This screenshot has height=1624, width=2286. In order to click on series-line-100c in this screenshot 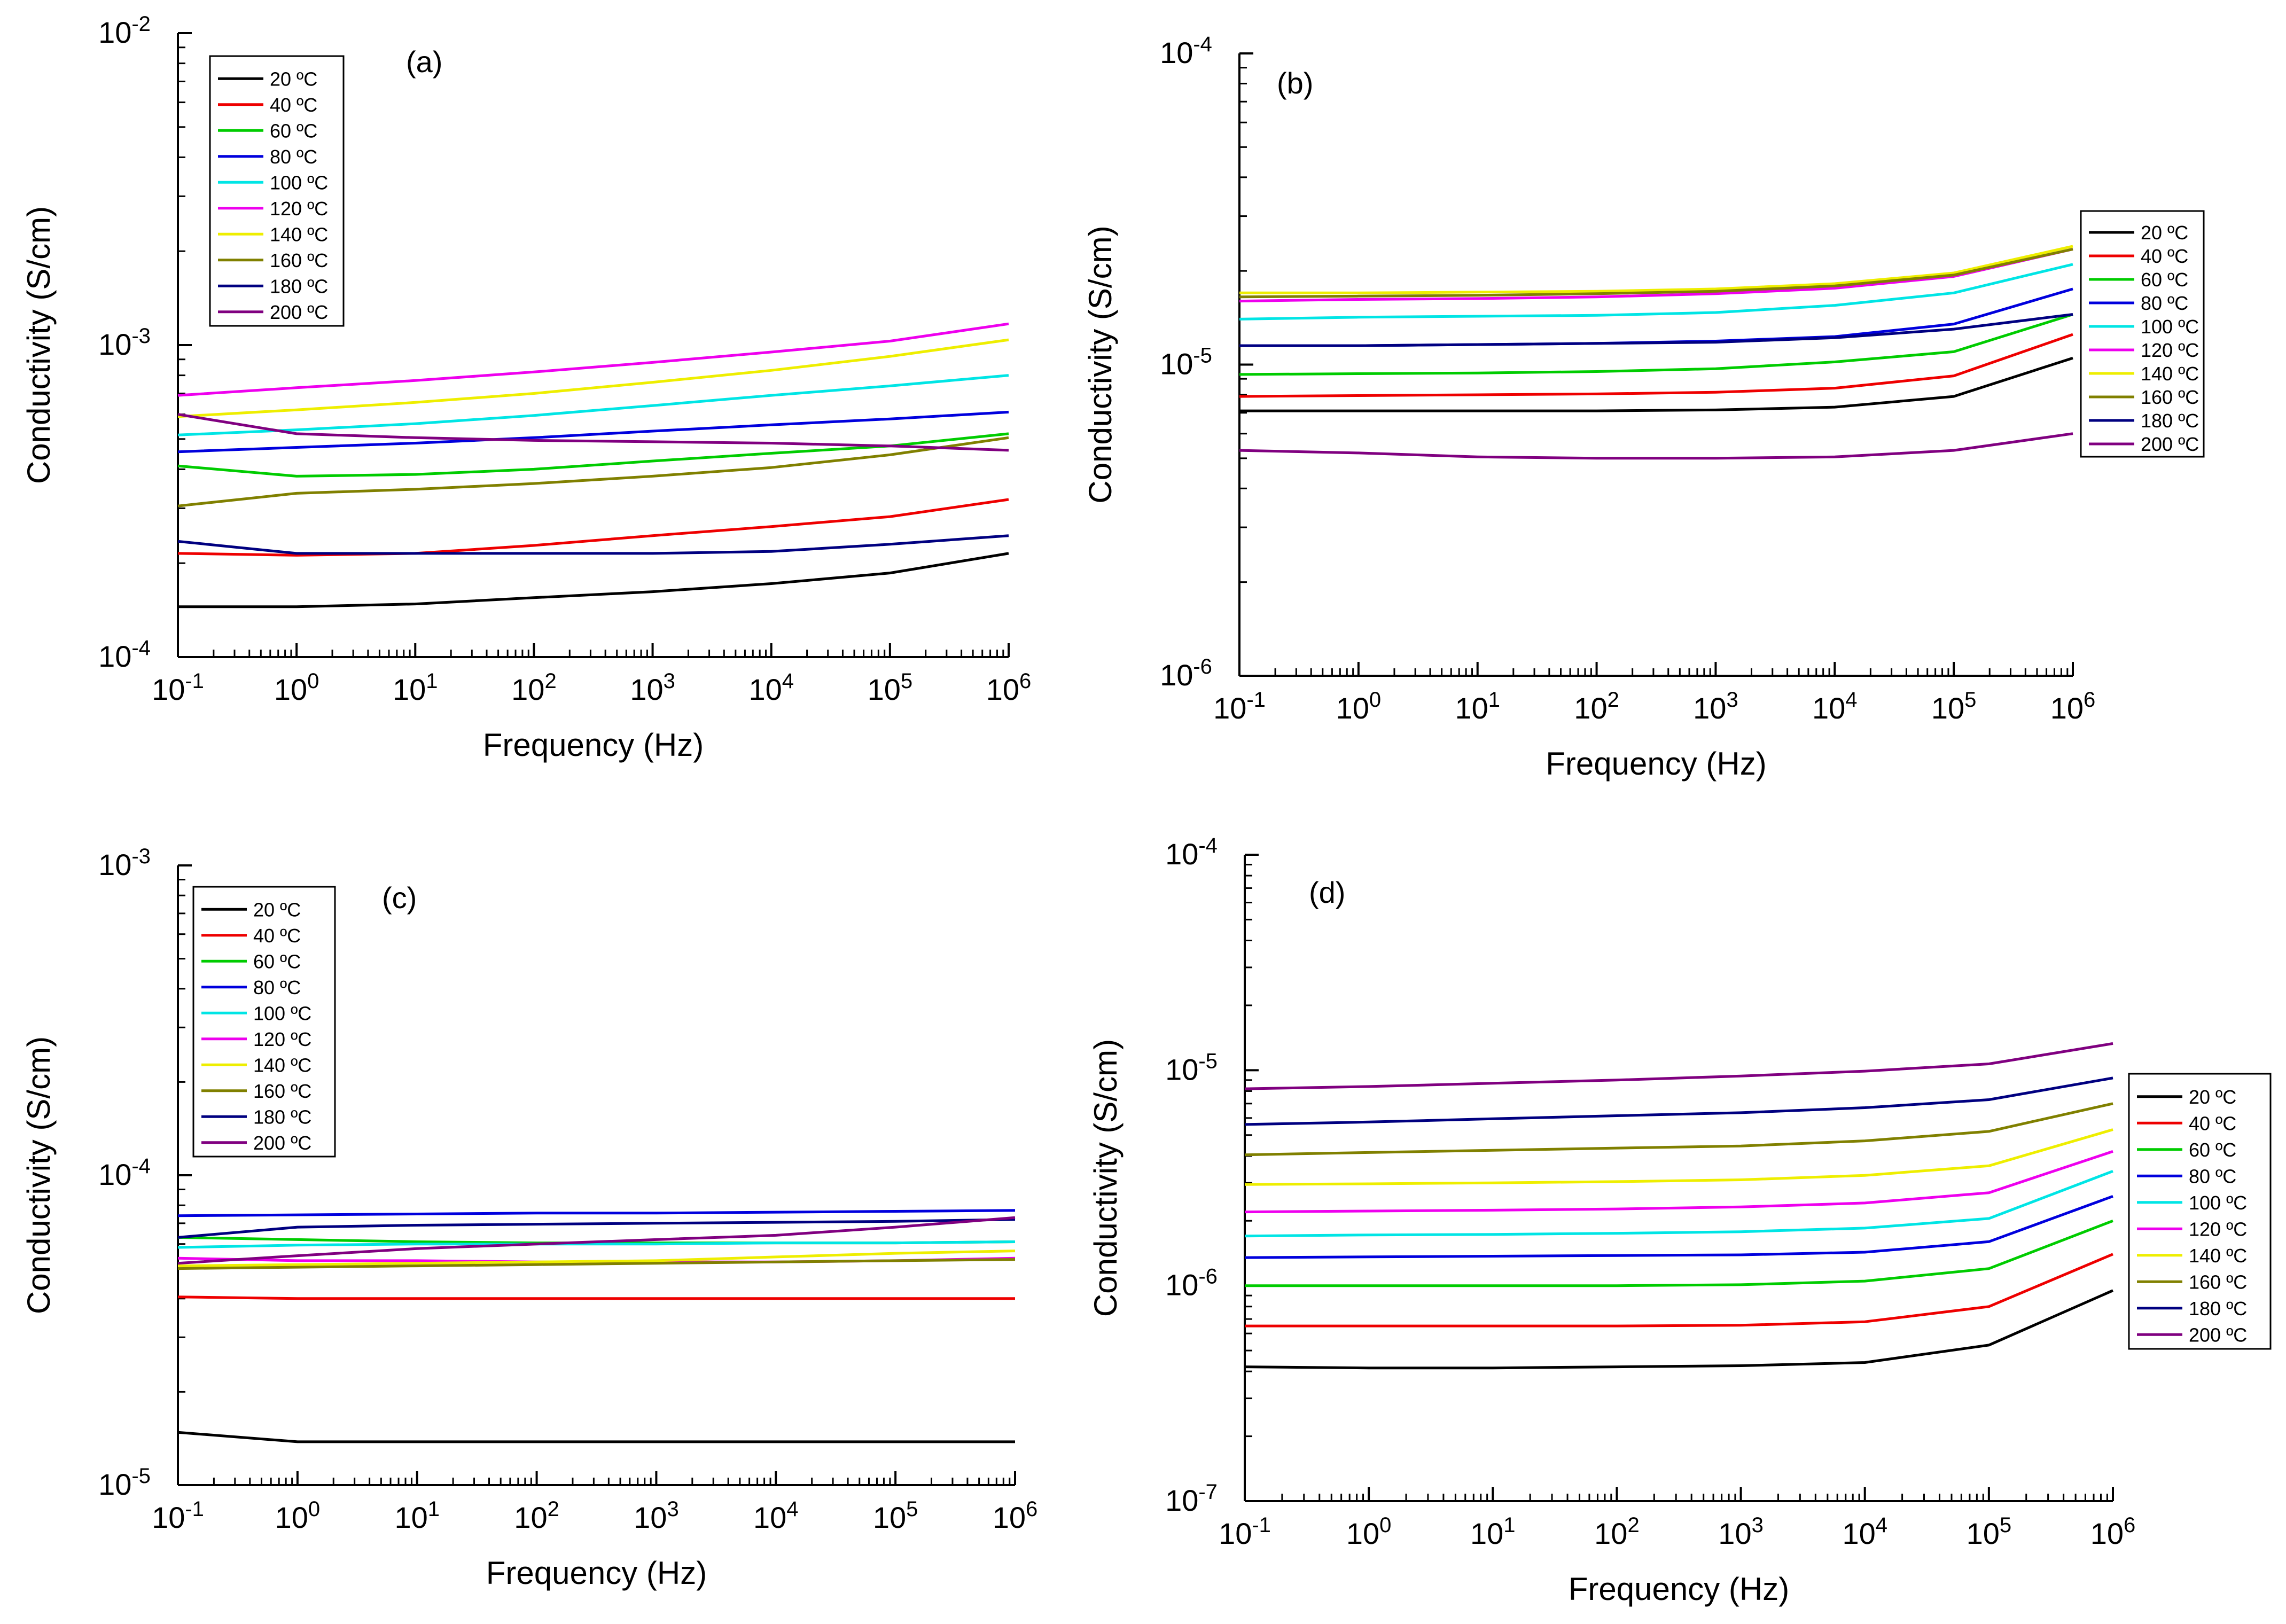, I will do `click(1656, 292)`.